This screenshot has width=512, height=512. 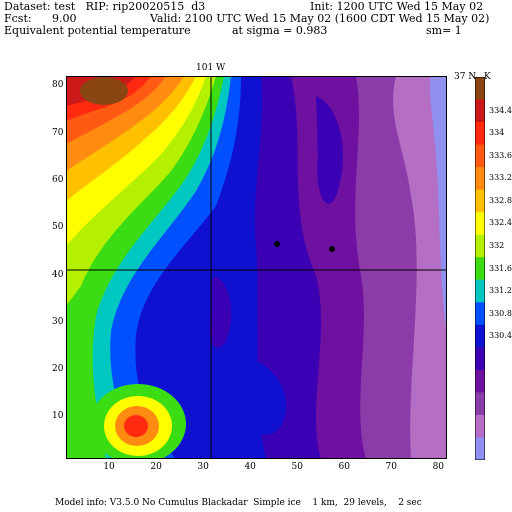 What do you see at coordinates (465, 77) in the screenshot?
I see `latitude-label: 37 N` at bounding box center [465, 77].